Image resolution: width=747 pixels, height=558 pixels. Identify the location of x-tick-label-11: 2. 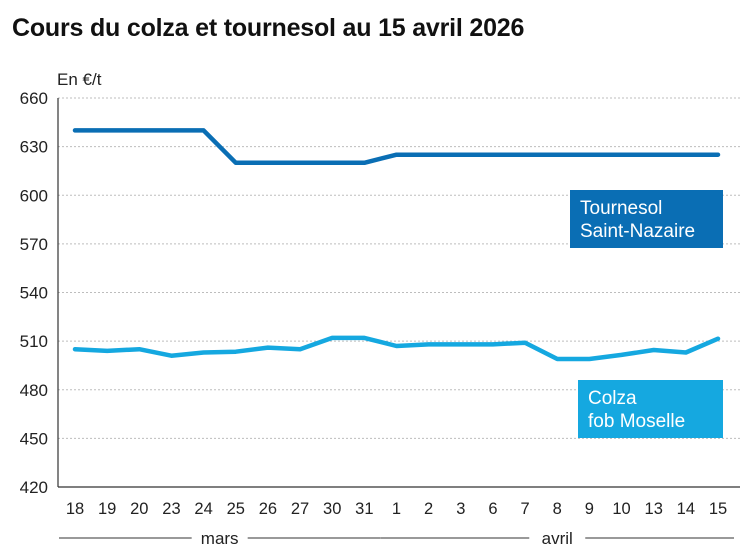
(428, 509).